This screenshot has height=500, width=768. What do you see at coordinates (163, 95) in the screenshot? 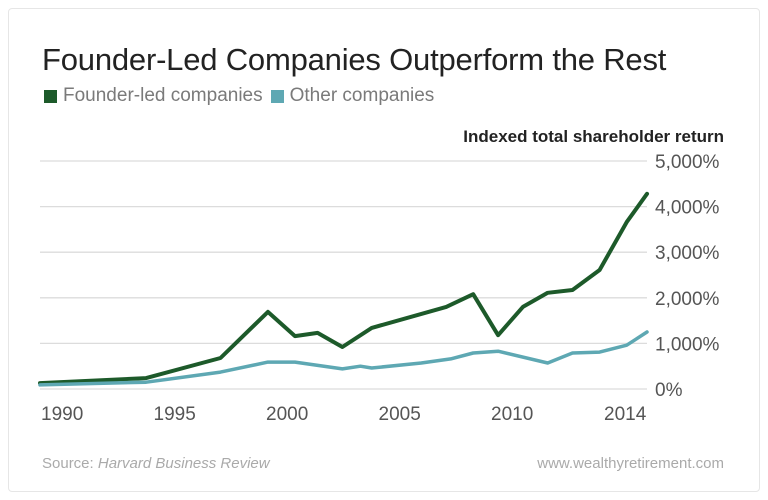
I see `legend-label-founder-led: Founder-led companies` at bounding box center [163, 95].